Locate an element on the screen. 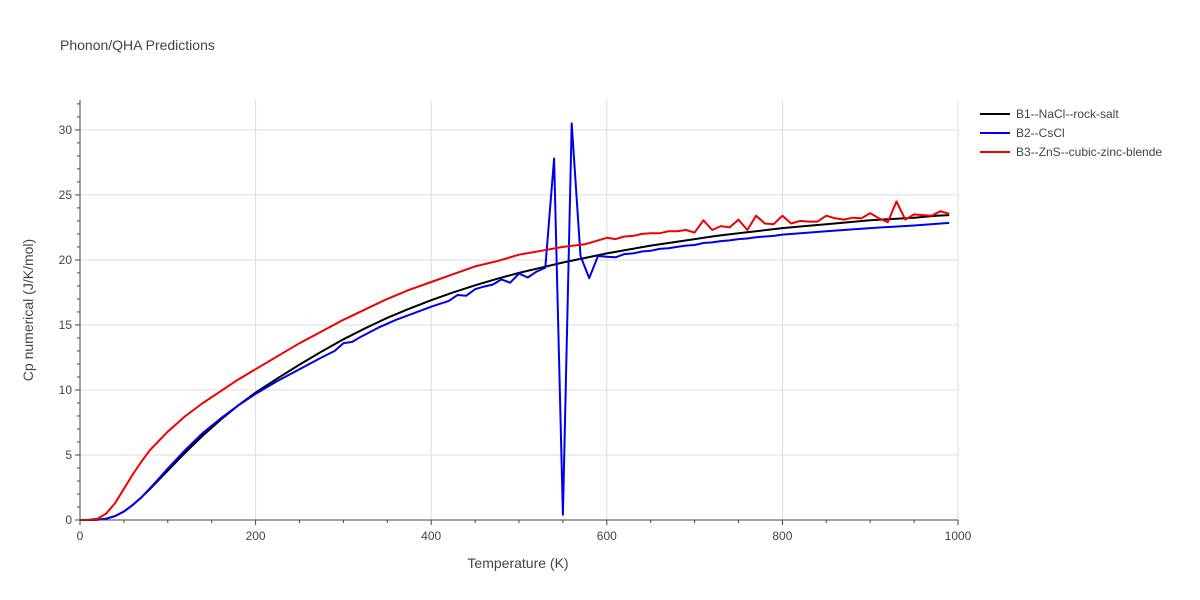  y-tick-label: 20 is located at coordinates (66, 260).